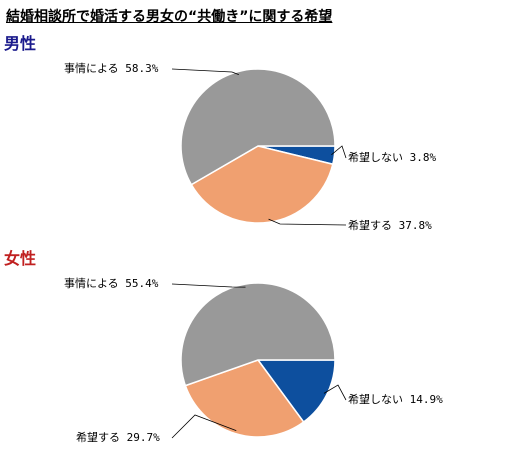 This screenshot has width=514, height=475. Describe the element at coordinates (370, 225) in the screenshot. I see `male-label-kibou-suru-text: 希望する` at that location.